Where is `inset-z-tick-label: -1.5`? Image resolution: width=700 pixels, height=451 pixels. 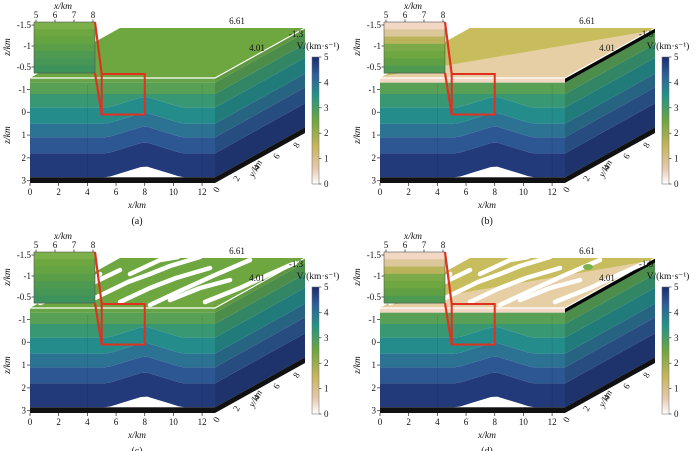
inset-z-tick-label: -1.5 is located at coordinates (374, 255).